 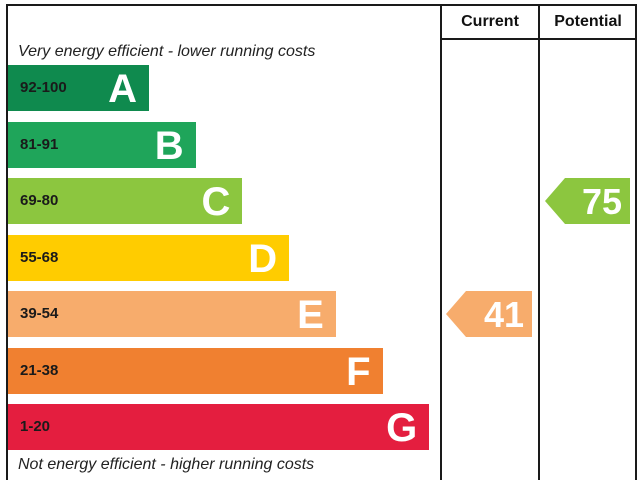 I want to click on band-c: 69-80 C, so click(x=125, y=201).